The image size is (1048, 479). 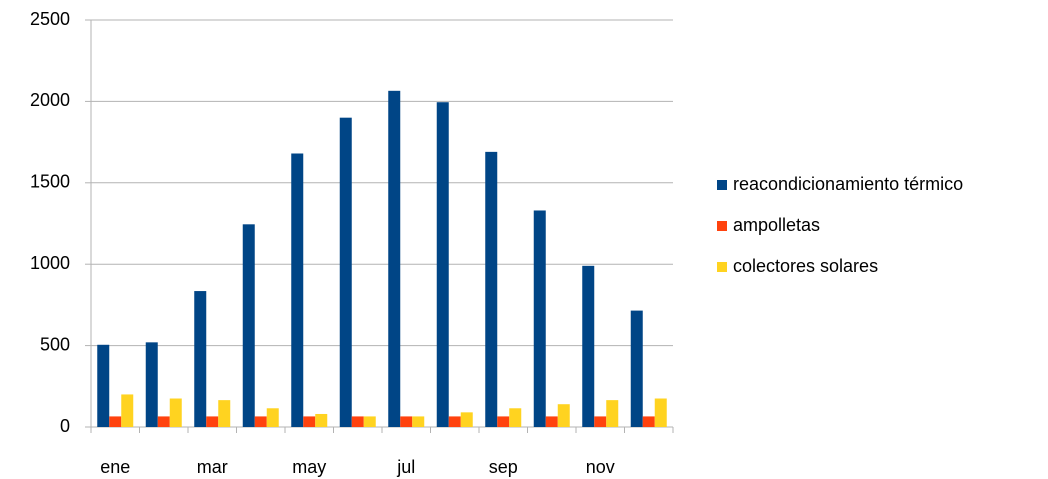 What do you see at coordinates (65, 426) in the screenshot?
I see `y-tick-label: 0` at bounding box center [65, 426].